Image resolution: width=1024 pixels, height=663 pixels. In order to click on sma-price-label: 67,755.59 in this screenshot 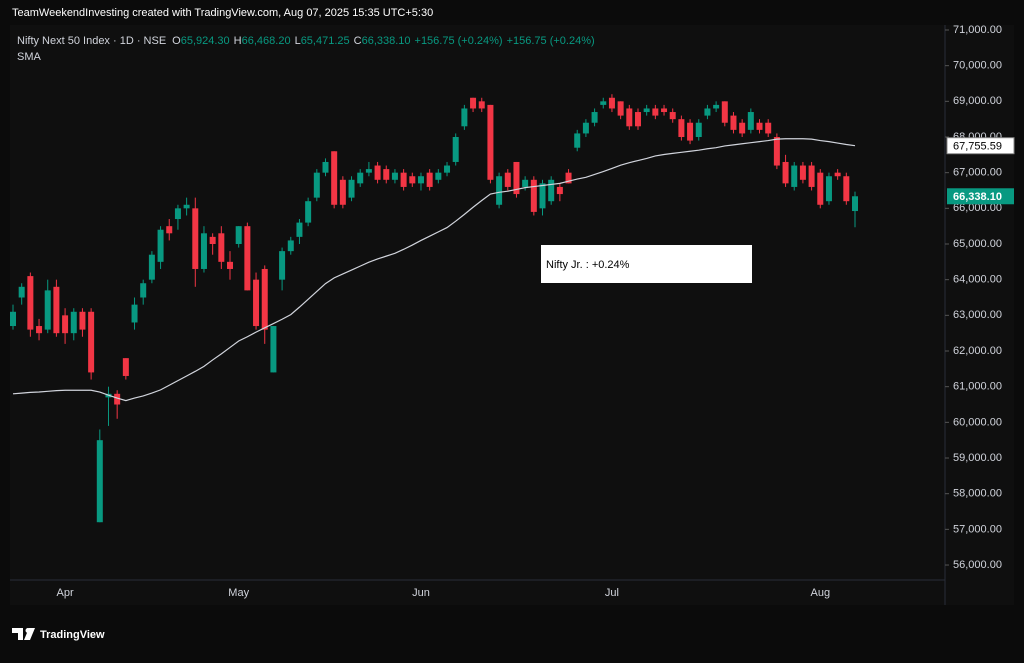, I will do `click(977, 147)`.